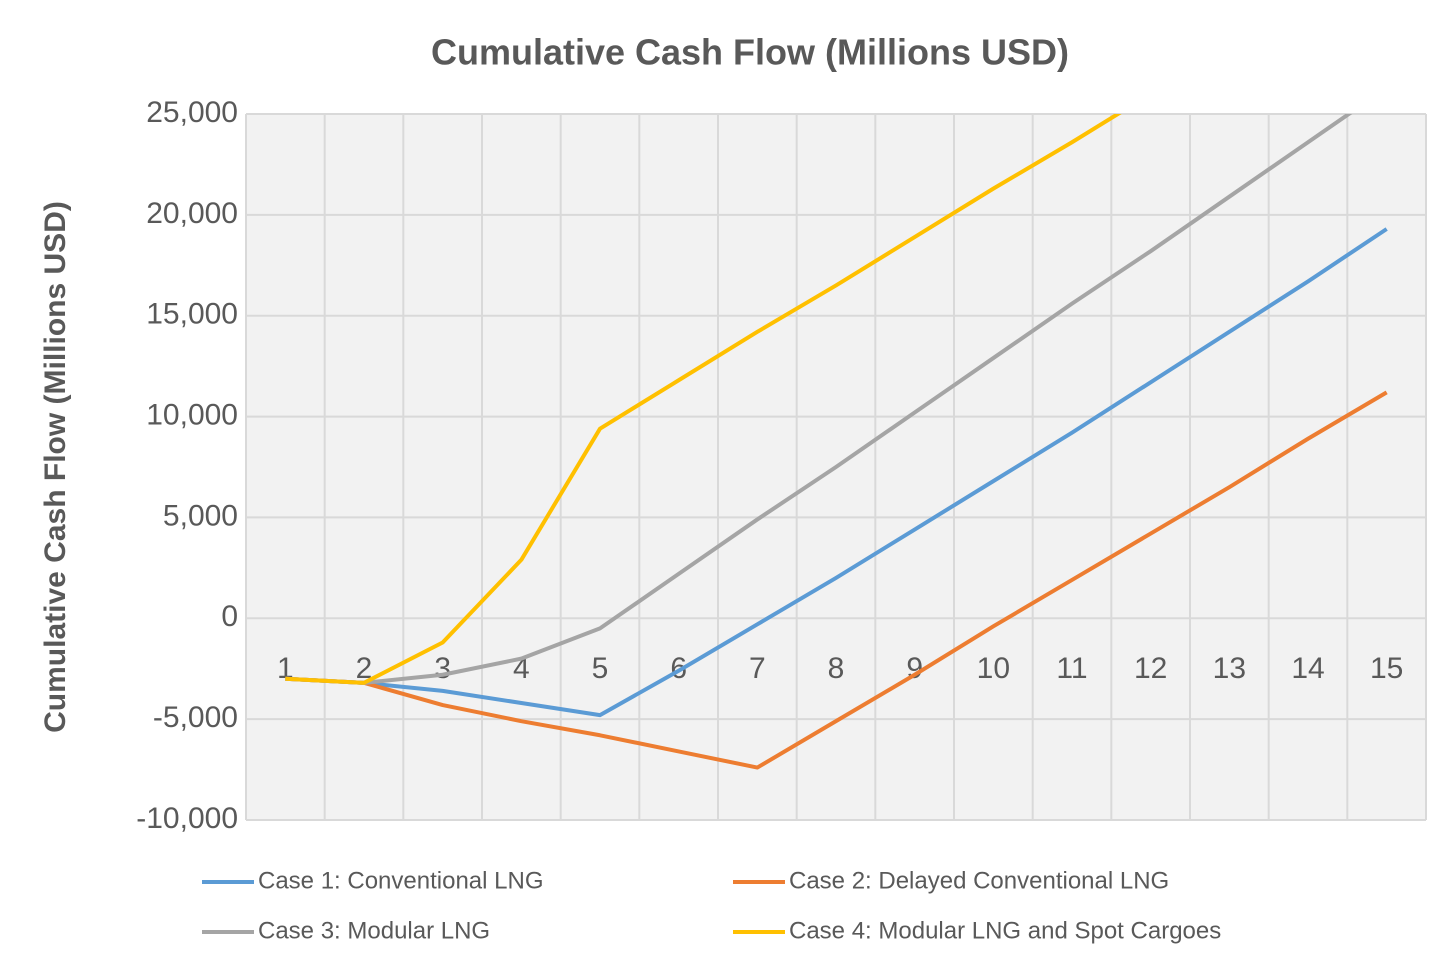 The height and width of the screenshot is (970, 1456). What do you see at coordinates (364, 668) in the screenshot?
I see `x-tick-label: 2` at bounding box center [364, 668].